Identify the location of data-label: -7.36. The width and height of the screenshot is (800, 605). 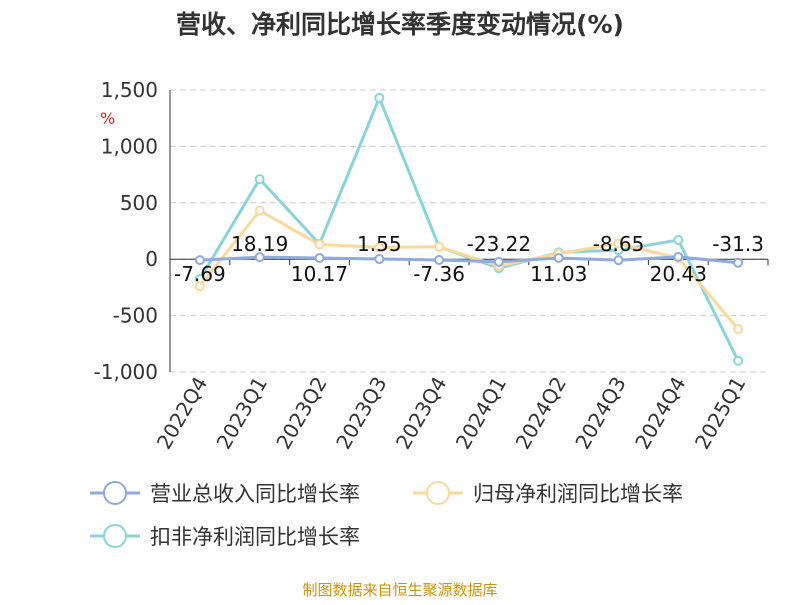
(439, 274).